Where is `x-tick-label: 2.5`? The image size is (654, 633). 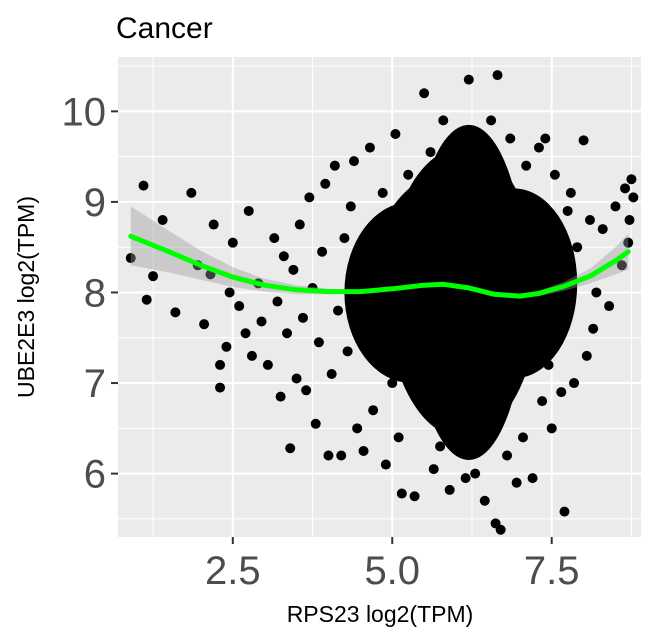 x-tick-label: 2.5 is located at coordinates (233, 571).